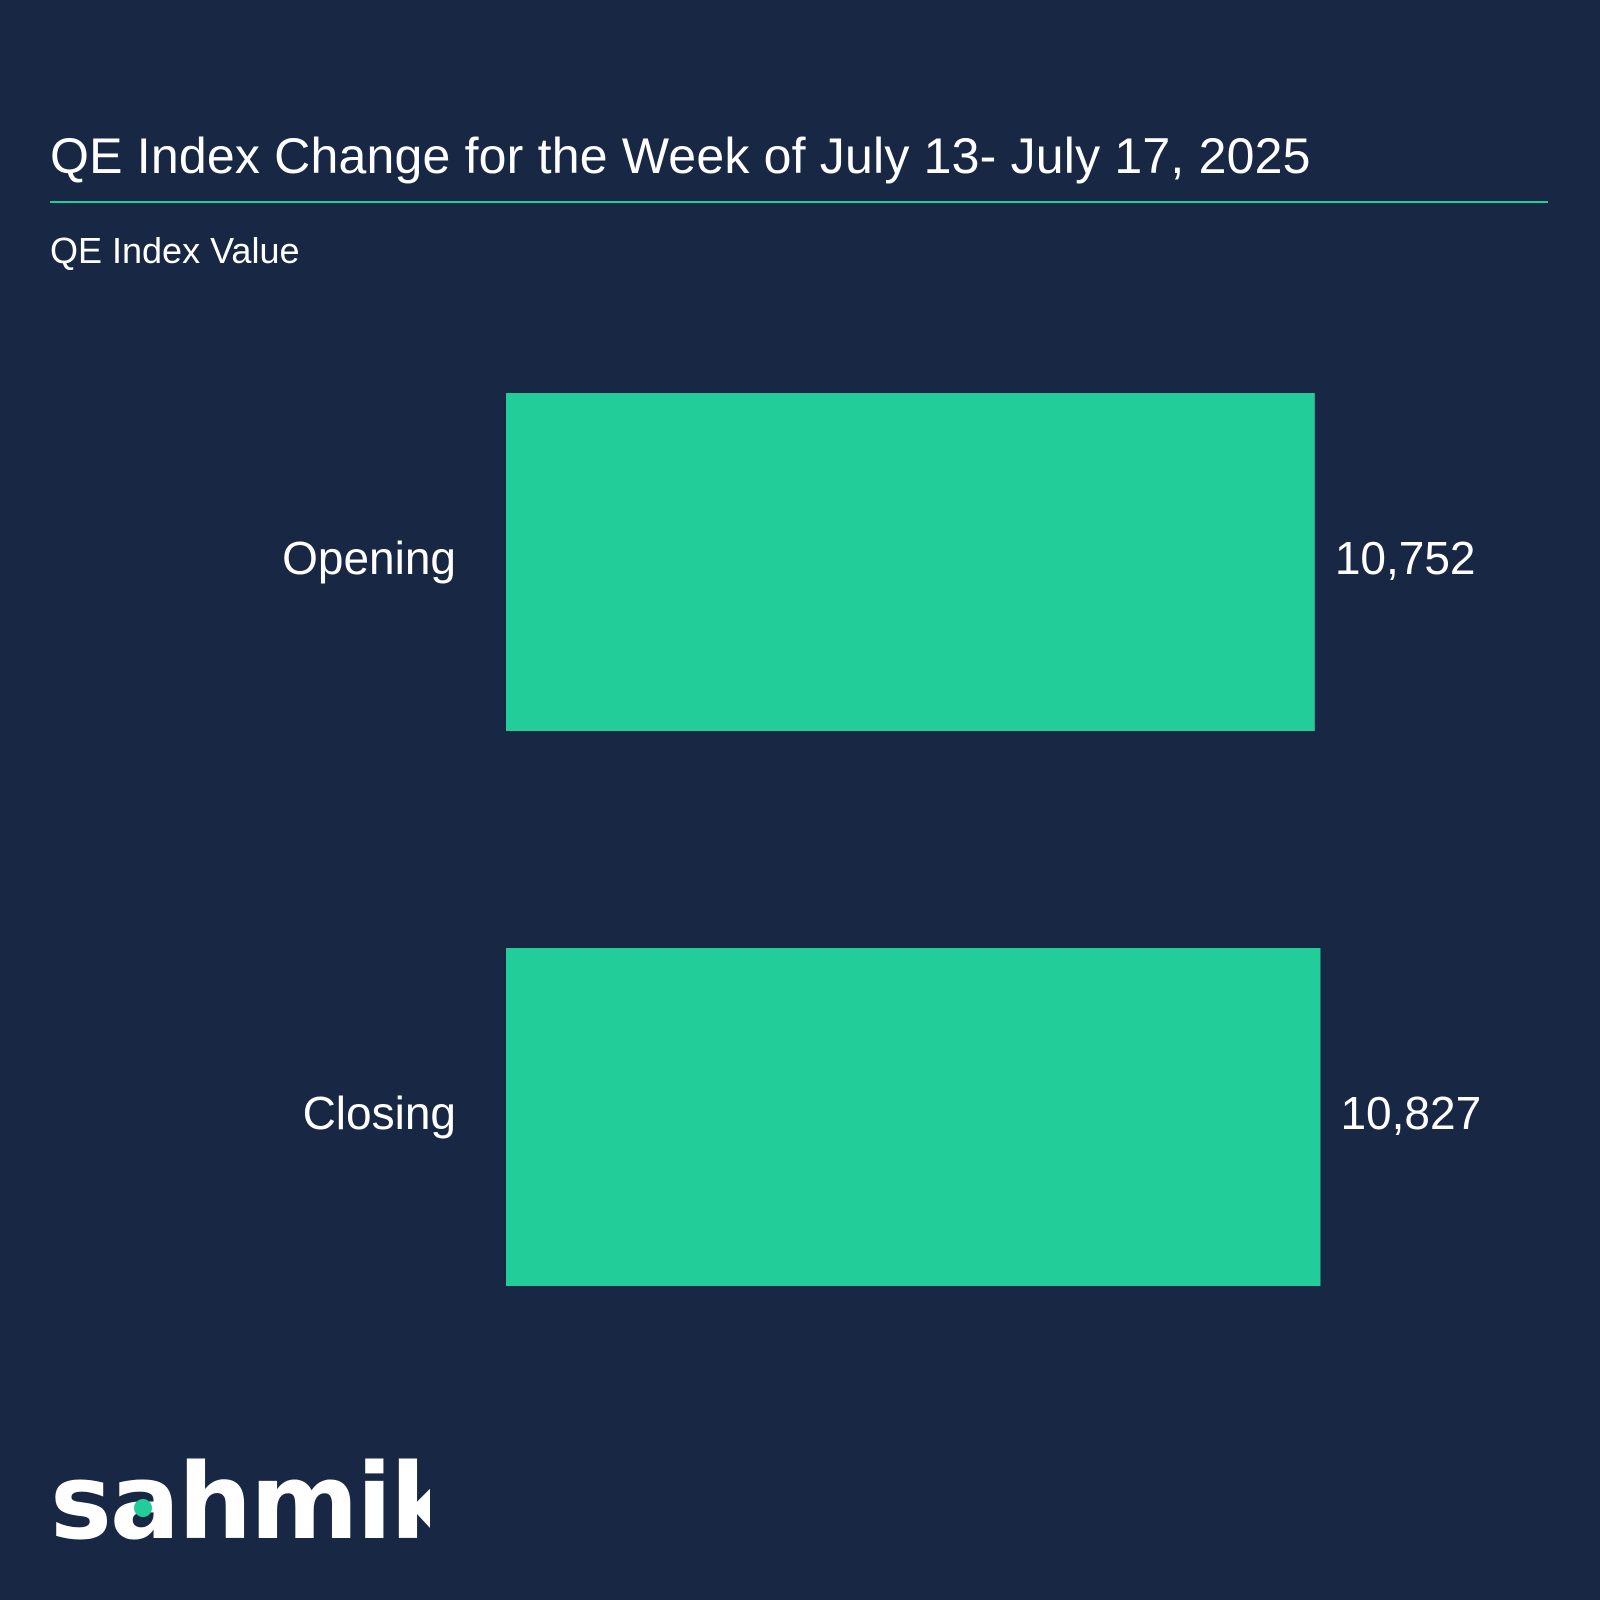  I want to click on sahmik-logo-wordmark: sahmik, so click(240, 1495).